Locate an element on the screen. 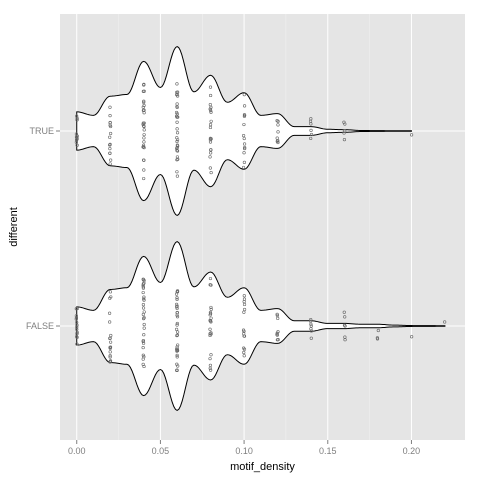 The width and height of the screenshot is (480, 480). x-tick-label: 0.15 is located at coordinates (328, 451).